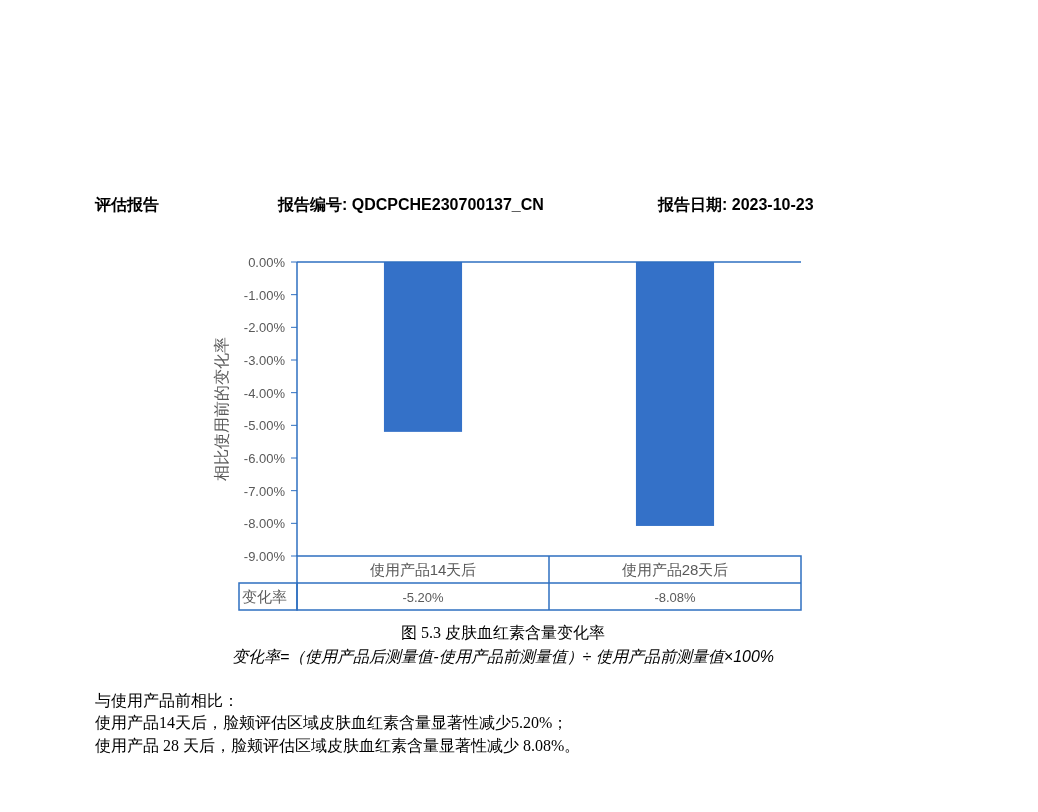  Describe the element at coordinates (264, 556) in the screenshot. I see `y-tick-label: -9.00%` at that location.